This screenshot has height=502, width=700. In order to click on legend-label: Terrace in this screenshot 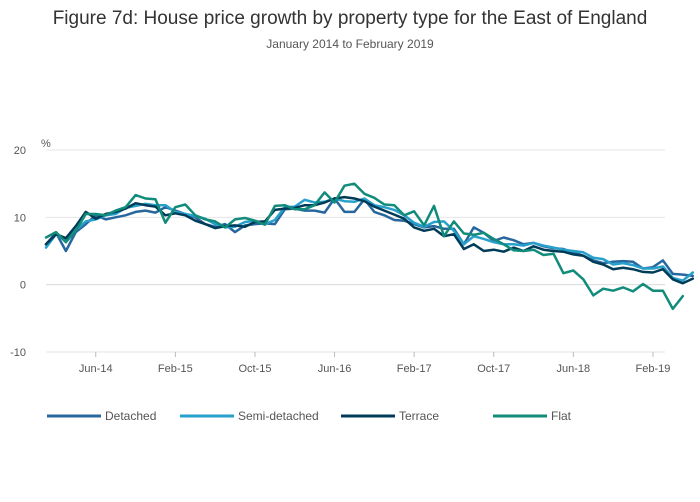, I will do `click(419, 416)`.